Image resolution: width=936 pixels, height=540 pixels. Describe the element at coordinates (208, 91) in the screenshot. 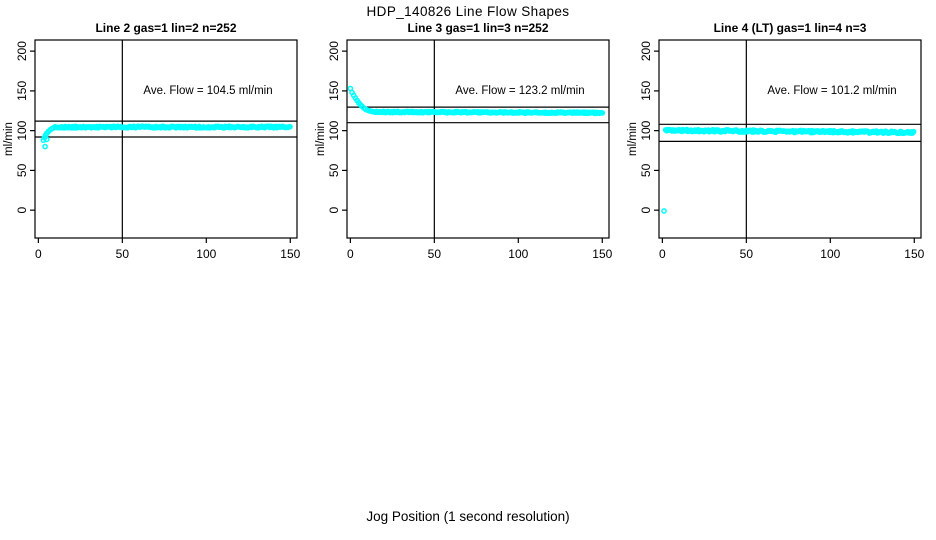

I see `ave-flow-annotation: Ave. Flow = 104.5 ml/min` at that location.